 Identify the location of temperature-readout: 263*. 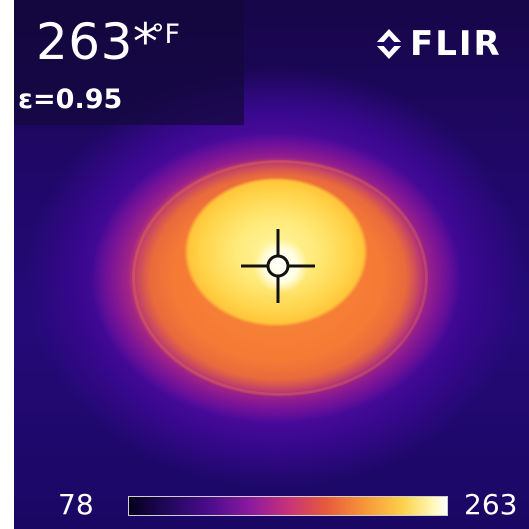
(97, 42).